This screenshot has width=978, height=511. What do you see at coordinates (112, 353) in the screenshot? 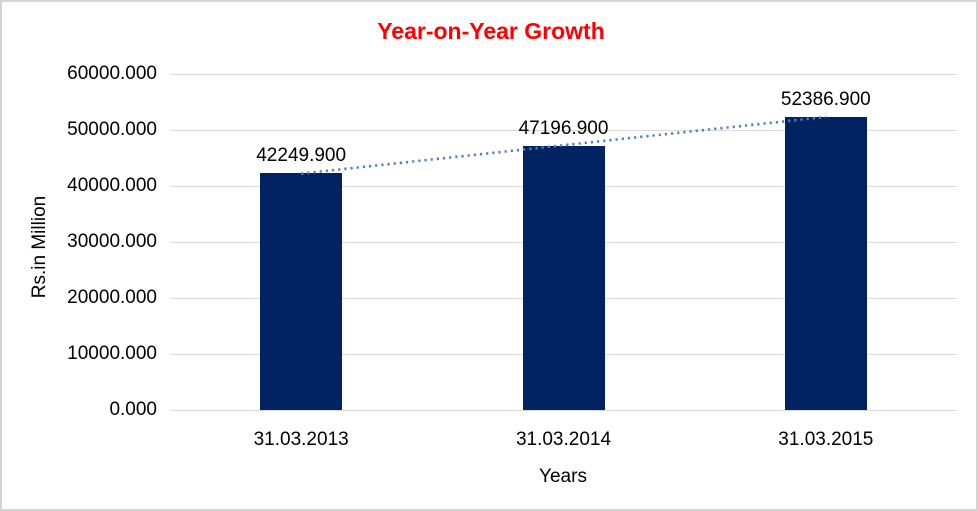
I see `y-tick-label: 10000.000` at bounding box center [112, 353].